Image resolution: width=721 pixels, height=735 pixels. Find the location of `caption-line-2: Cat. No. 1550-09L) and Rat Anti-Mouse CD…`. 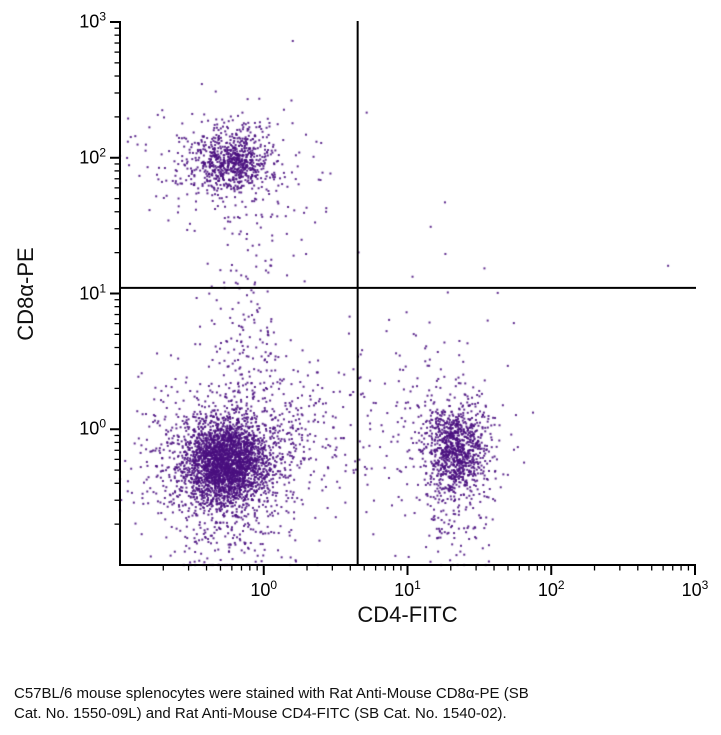

caption-line-2: Cat. No. 1550-09L) and Rat Anti-Mouse CD… is located at coordinates (260, 714).